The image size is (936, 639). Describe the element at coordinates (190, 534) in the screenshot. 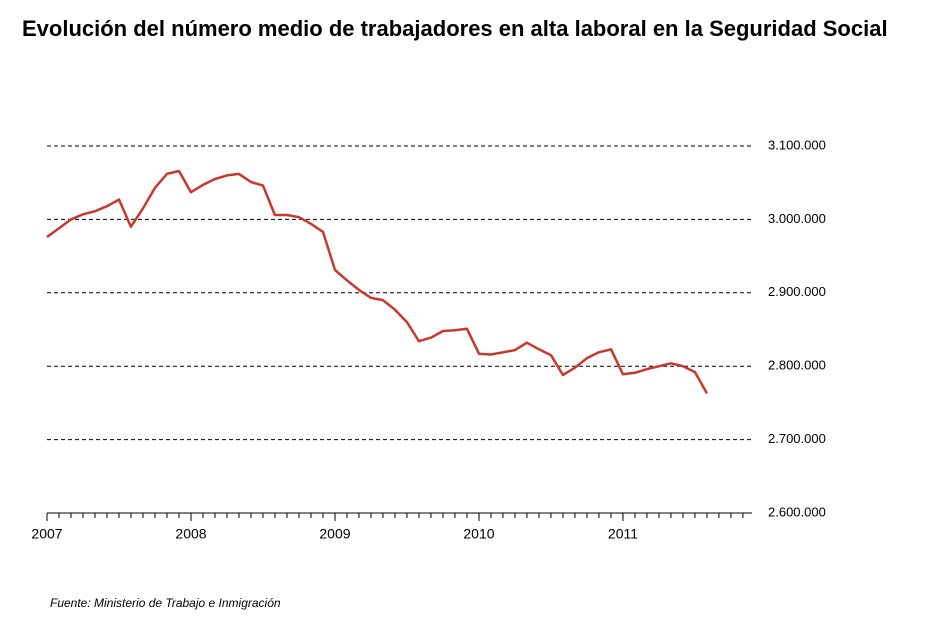

I see `x-tick-label: 2008` at that location.